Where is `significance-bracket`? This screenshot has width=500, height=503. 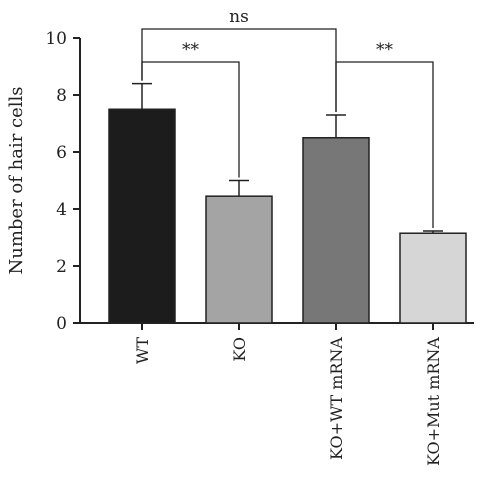
significance-bracket is located at coordinates (239, 70).